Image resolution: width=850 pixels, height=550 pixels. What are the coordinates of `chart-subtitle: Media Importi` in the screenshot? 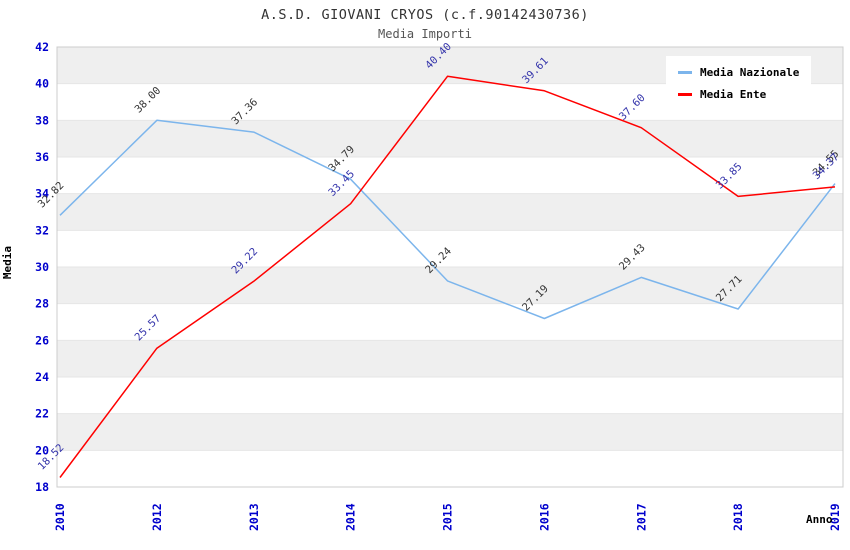 It's located at (425, 34).